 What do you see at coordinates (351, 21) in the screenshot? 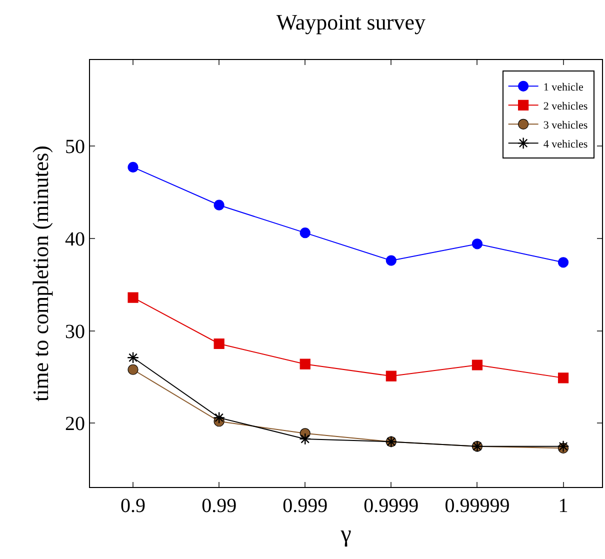
I see `chart-title: Waypoint survey` at bounding box center [351, 21].